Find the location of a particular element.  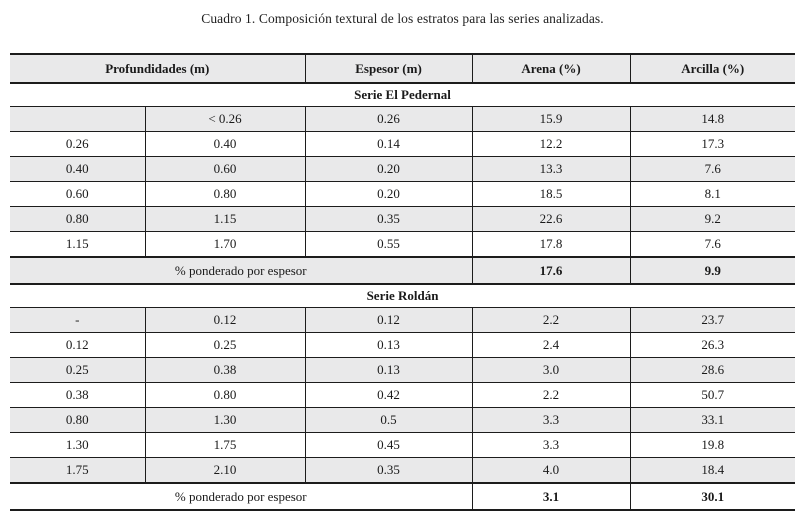

summary-arcilla-value: 9.9 is located at coordinates (712, 270).